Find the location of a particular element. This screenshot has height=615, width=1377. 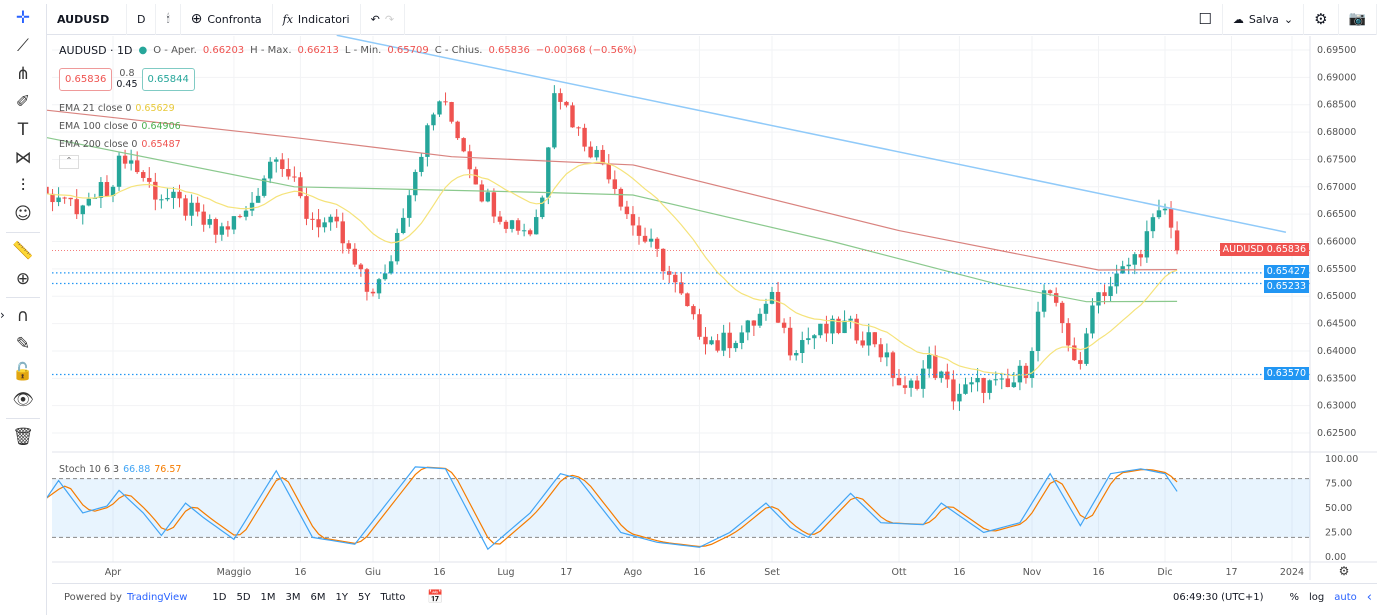

tradingview-link: TradingView is located at coordinates (157, 597).